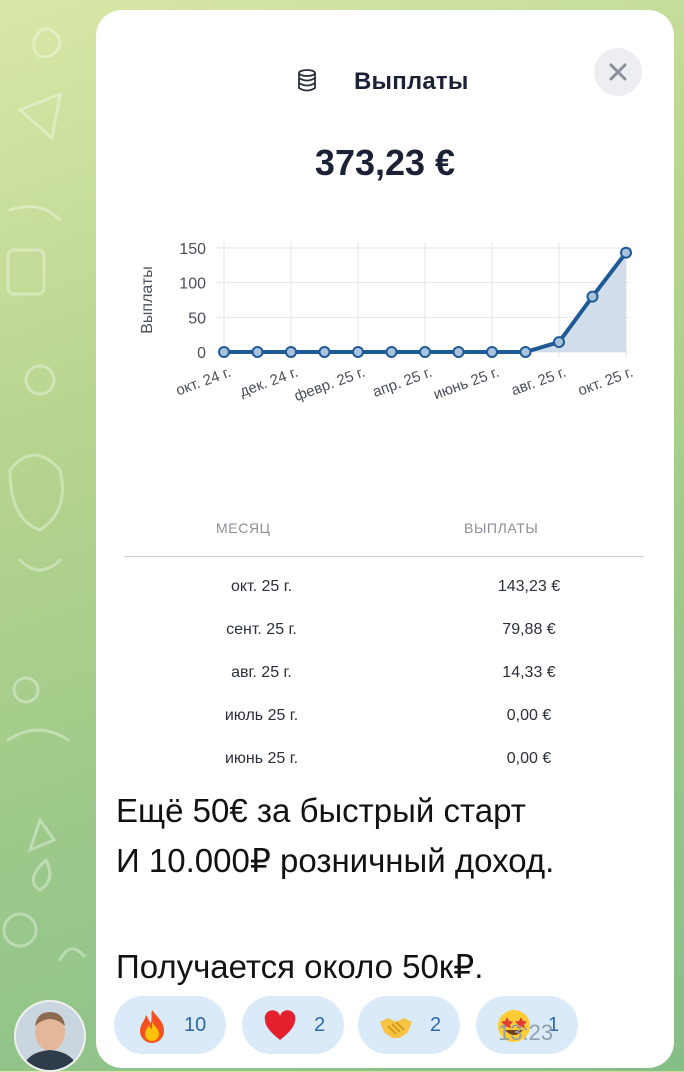 The height and width of the screenshot is (1072, 684). I want to click on x-tick-label: апр. 25 г., so click(402, 382).